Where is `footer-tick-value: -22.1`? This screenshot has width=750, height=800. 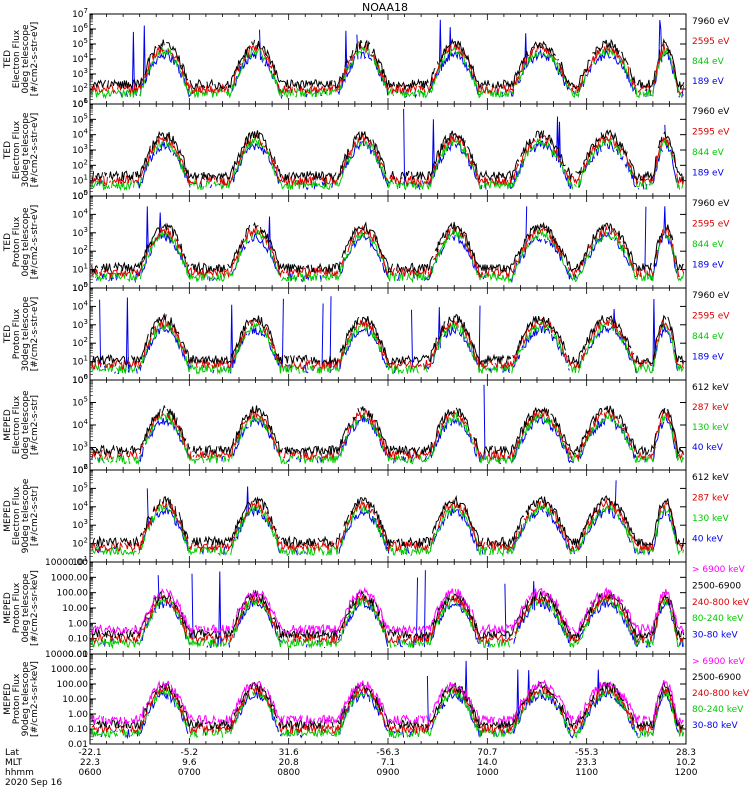
footer-tick-value: -22.1 is located at coordinates (89, 753).